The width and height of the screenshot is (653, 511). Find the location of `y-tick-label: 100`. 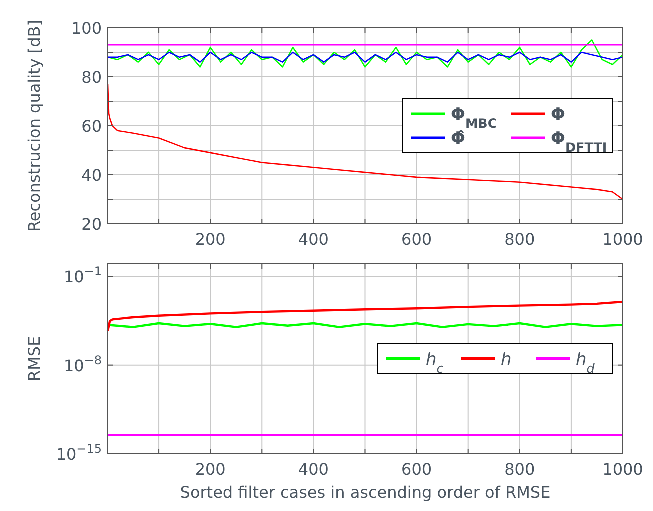

y-tick-label: 100 is located at coordinates (86, 28).